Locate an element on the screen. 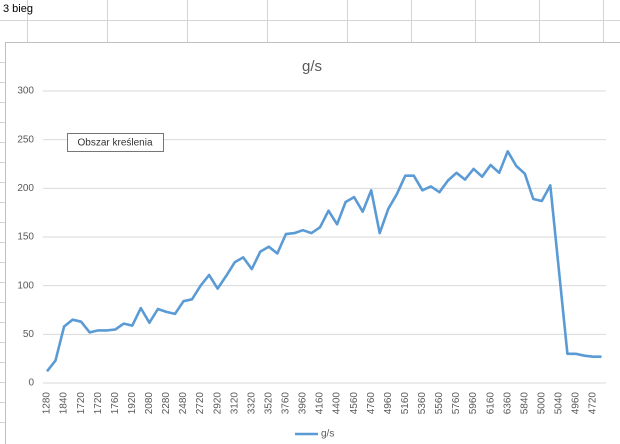 The height and width of the screenshot is (444, 620). x-tick-label: 2080 is located at coordinates (149, 403).